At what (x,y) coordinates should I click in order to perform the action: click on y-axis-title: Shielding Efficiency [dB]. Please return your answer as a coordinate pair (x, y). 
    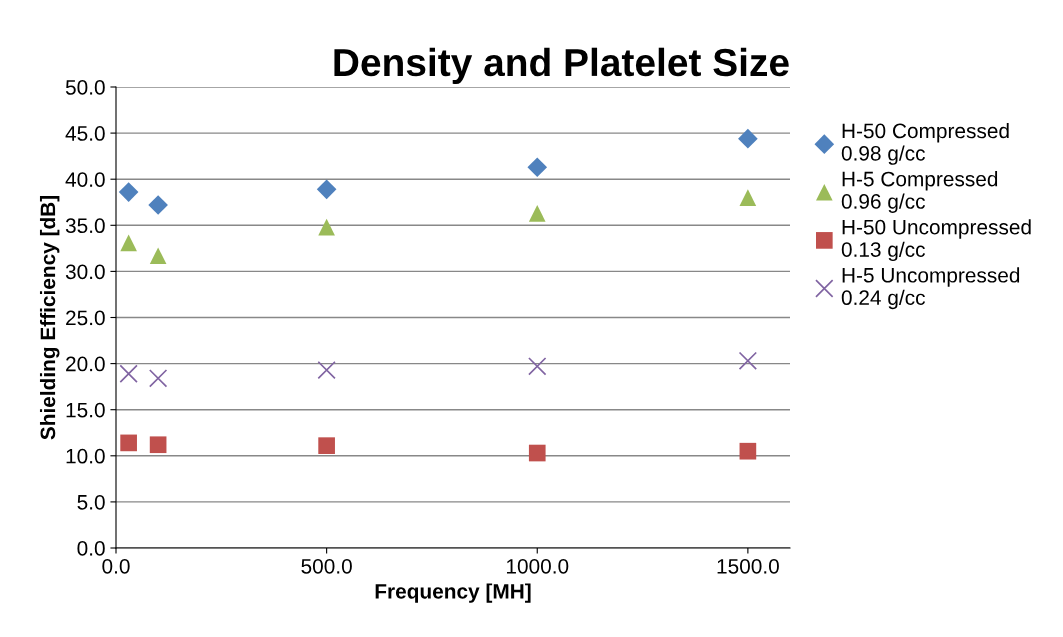
    Looking at the image, I should click on (49, 317).